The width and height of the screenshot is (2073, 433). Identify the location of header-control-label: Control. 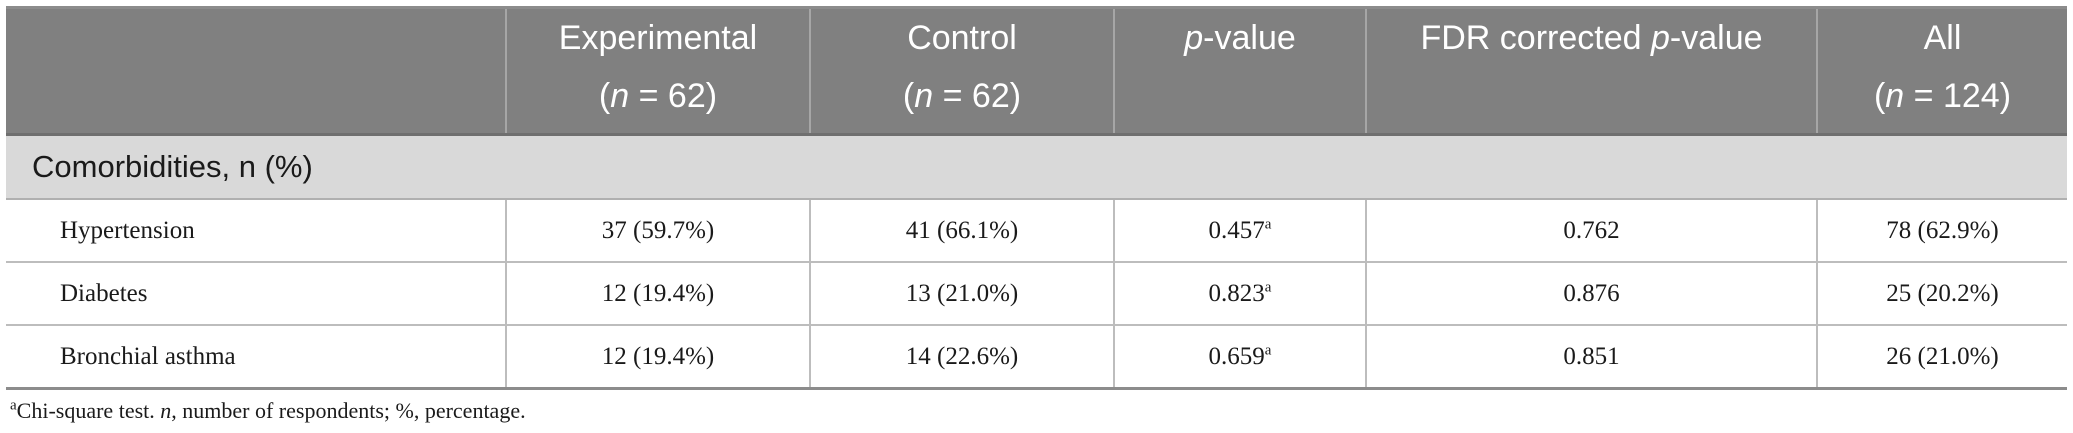
(962, 38).